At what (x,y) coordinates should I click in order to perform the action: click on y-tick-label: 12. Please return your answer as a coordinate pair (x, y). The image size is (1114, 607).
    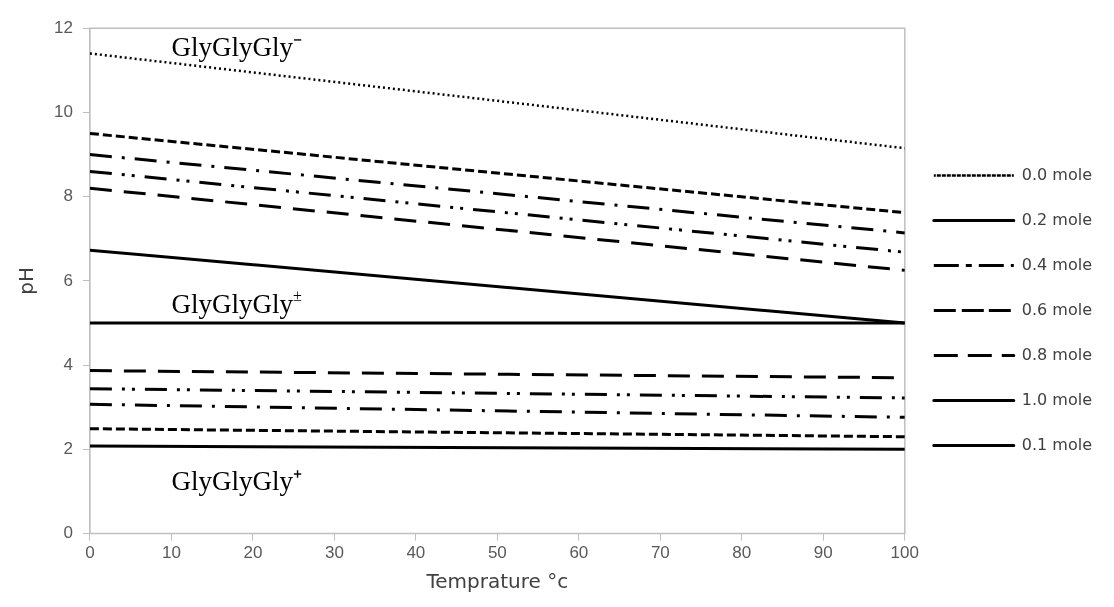
    Looking at the image, I should click on (63, 27).